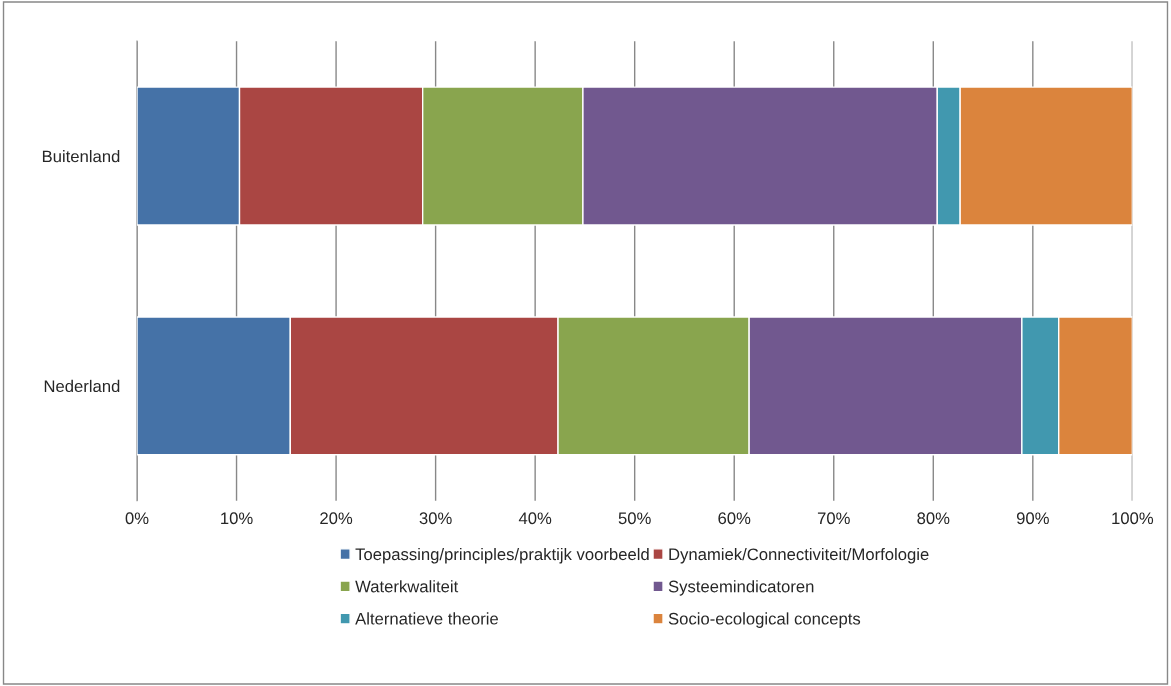 The width and height of the screenshot is (1171, 686). Describe the element at coordinates (1133, 518) in the screenshot. I see `x-tick-label: 100%` at that location.